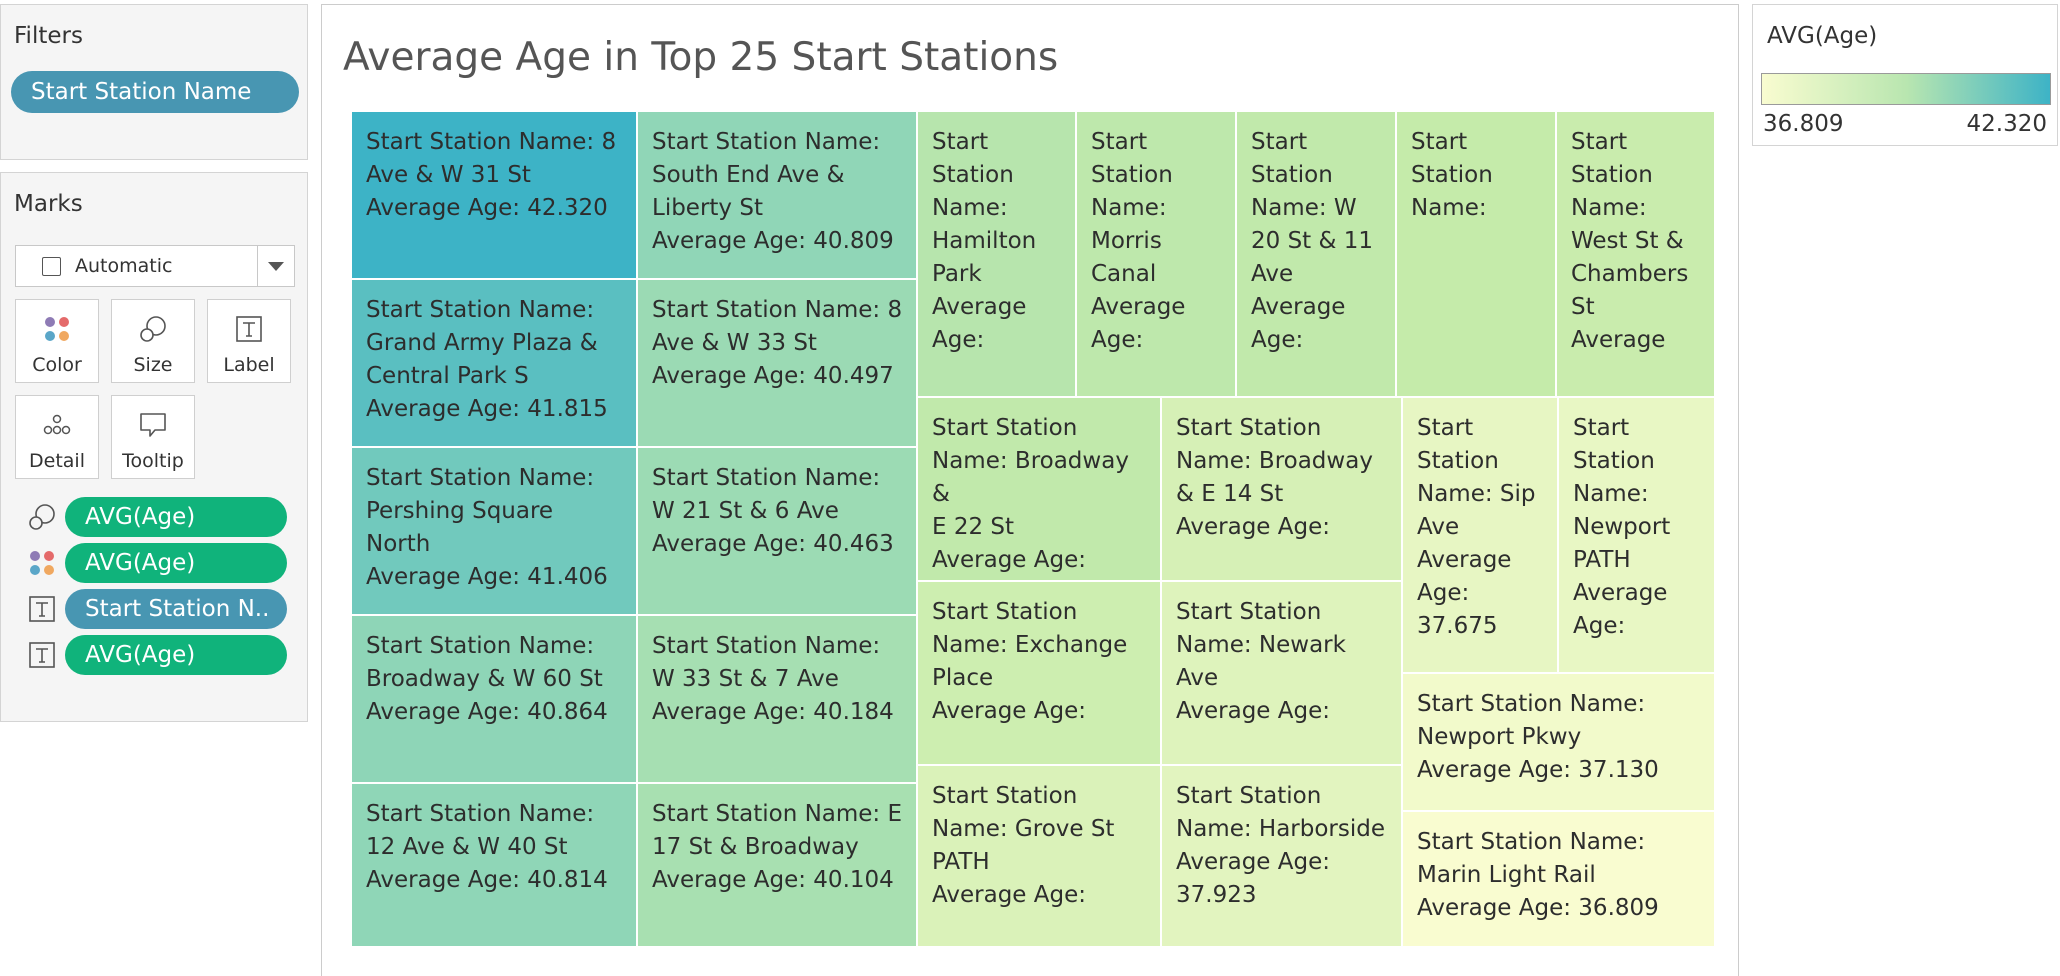 The width and height of the screenshot is (2060, 976). What do you see at coordinates (155, 266) in the screenshot?
I see `mark-type-dropdown: Automatic` at bounding box center [155, 266].